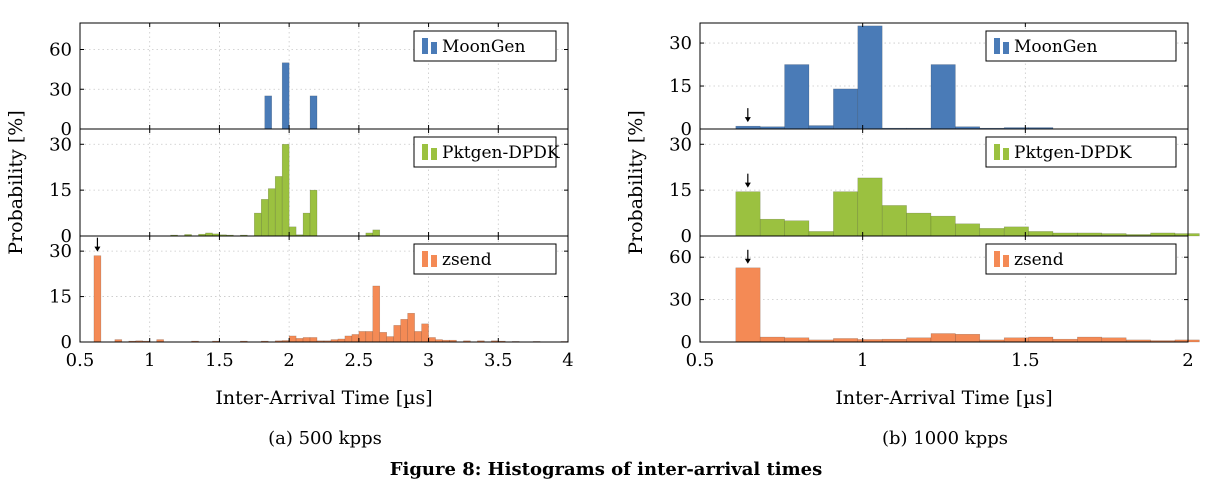 The image size is (1212, 487). Describe the element at coordinates (944, 438) in the screenshot. I see `subcaption-1000-kpps: (b) 1000 kpps` at that location.